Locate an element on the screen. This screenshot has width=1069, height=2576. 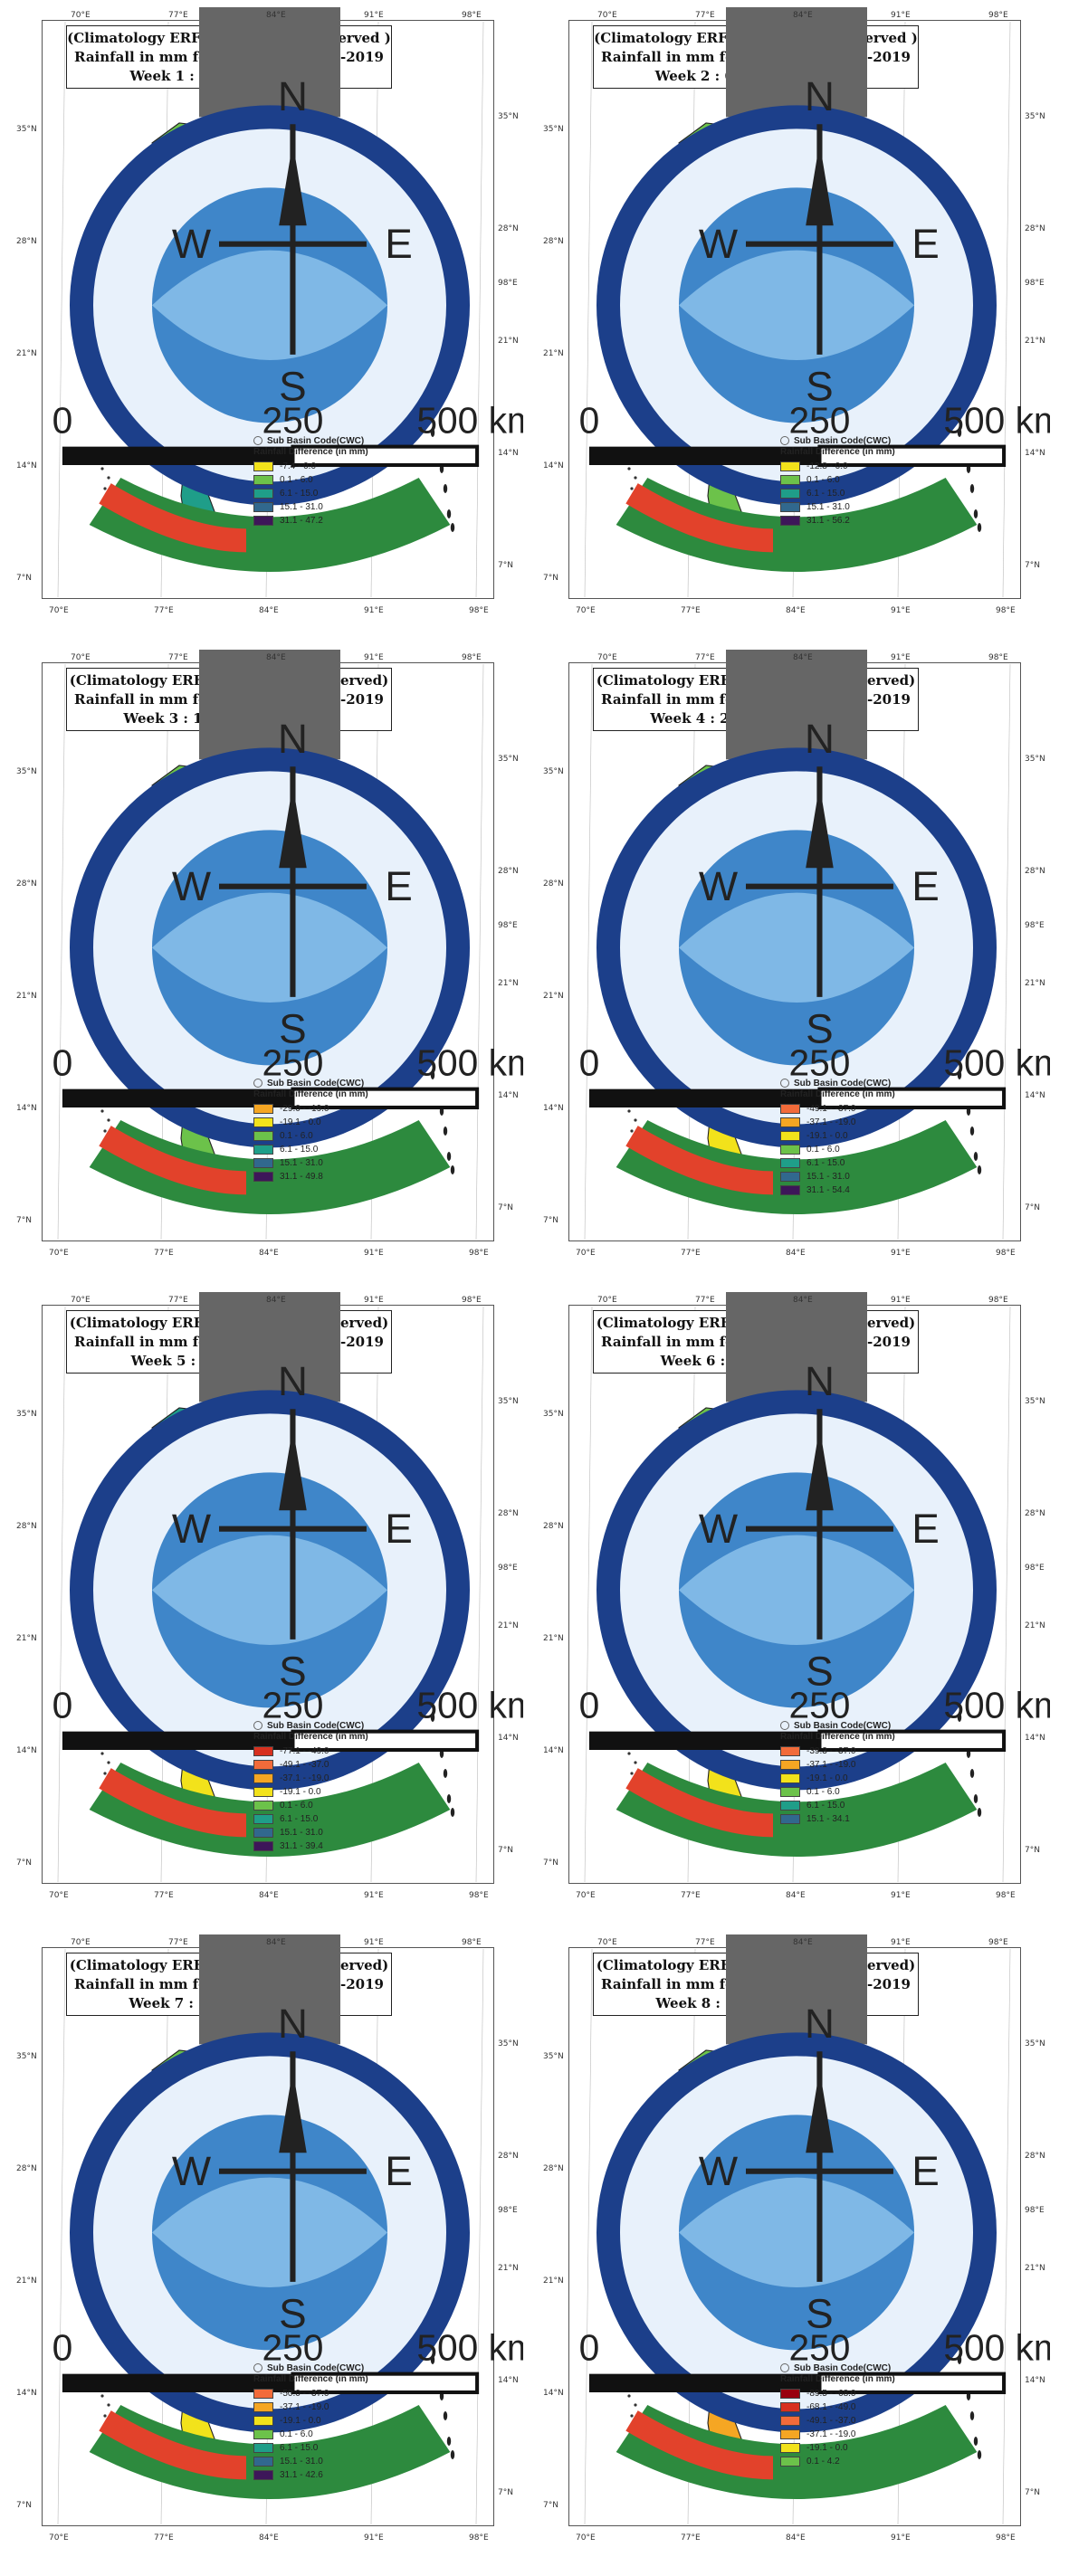
latitude-label-right: 7°N is located at coordinates (1033, 565).